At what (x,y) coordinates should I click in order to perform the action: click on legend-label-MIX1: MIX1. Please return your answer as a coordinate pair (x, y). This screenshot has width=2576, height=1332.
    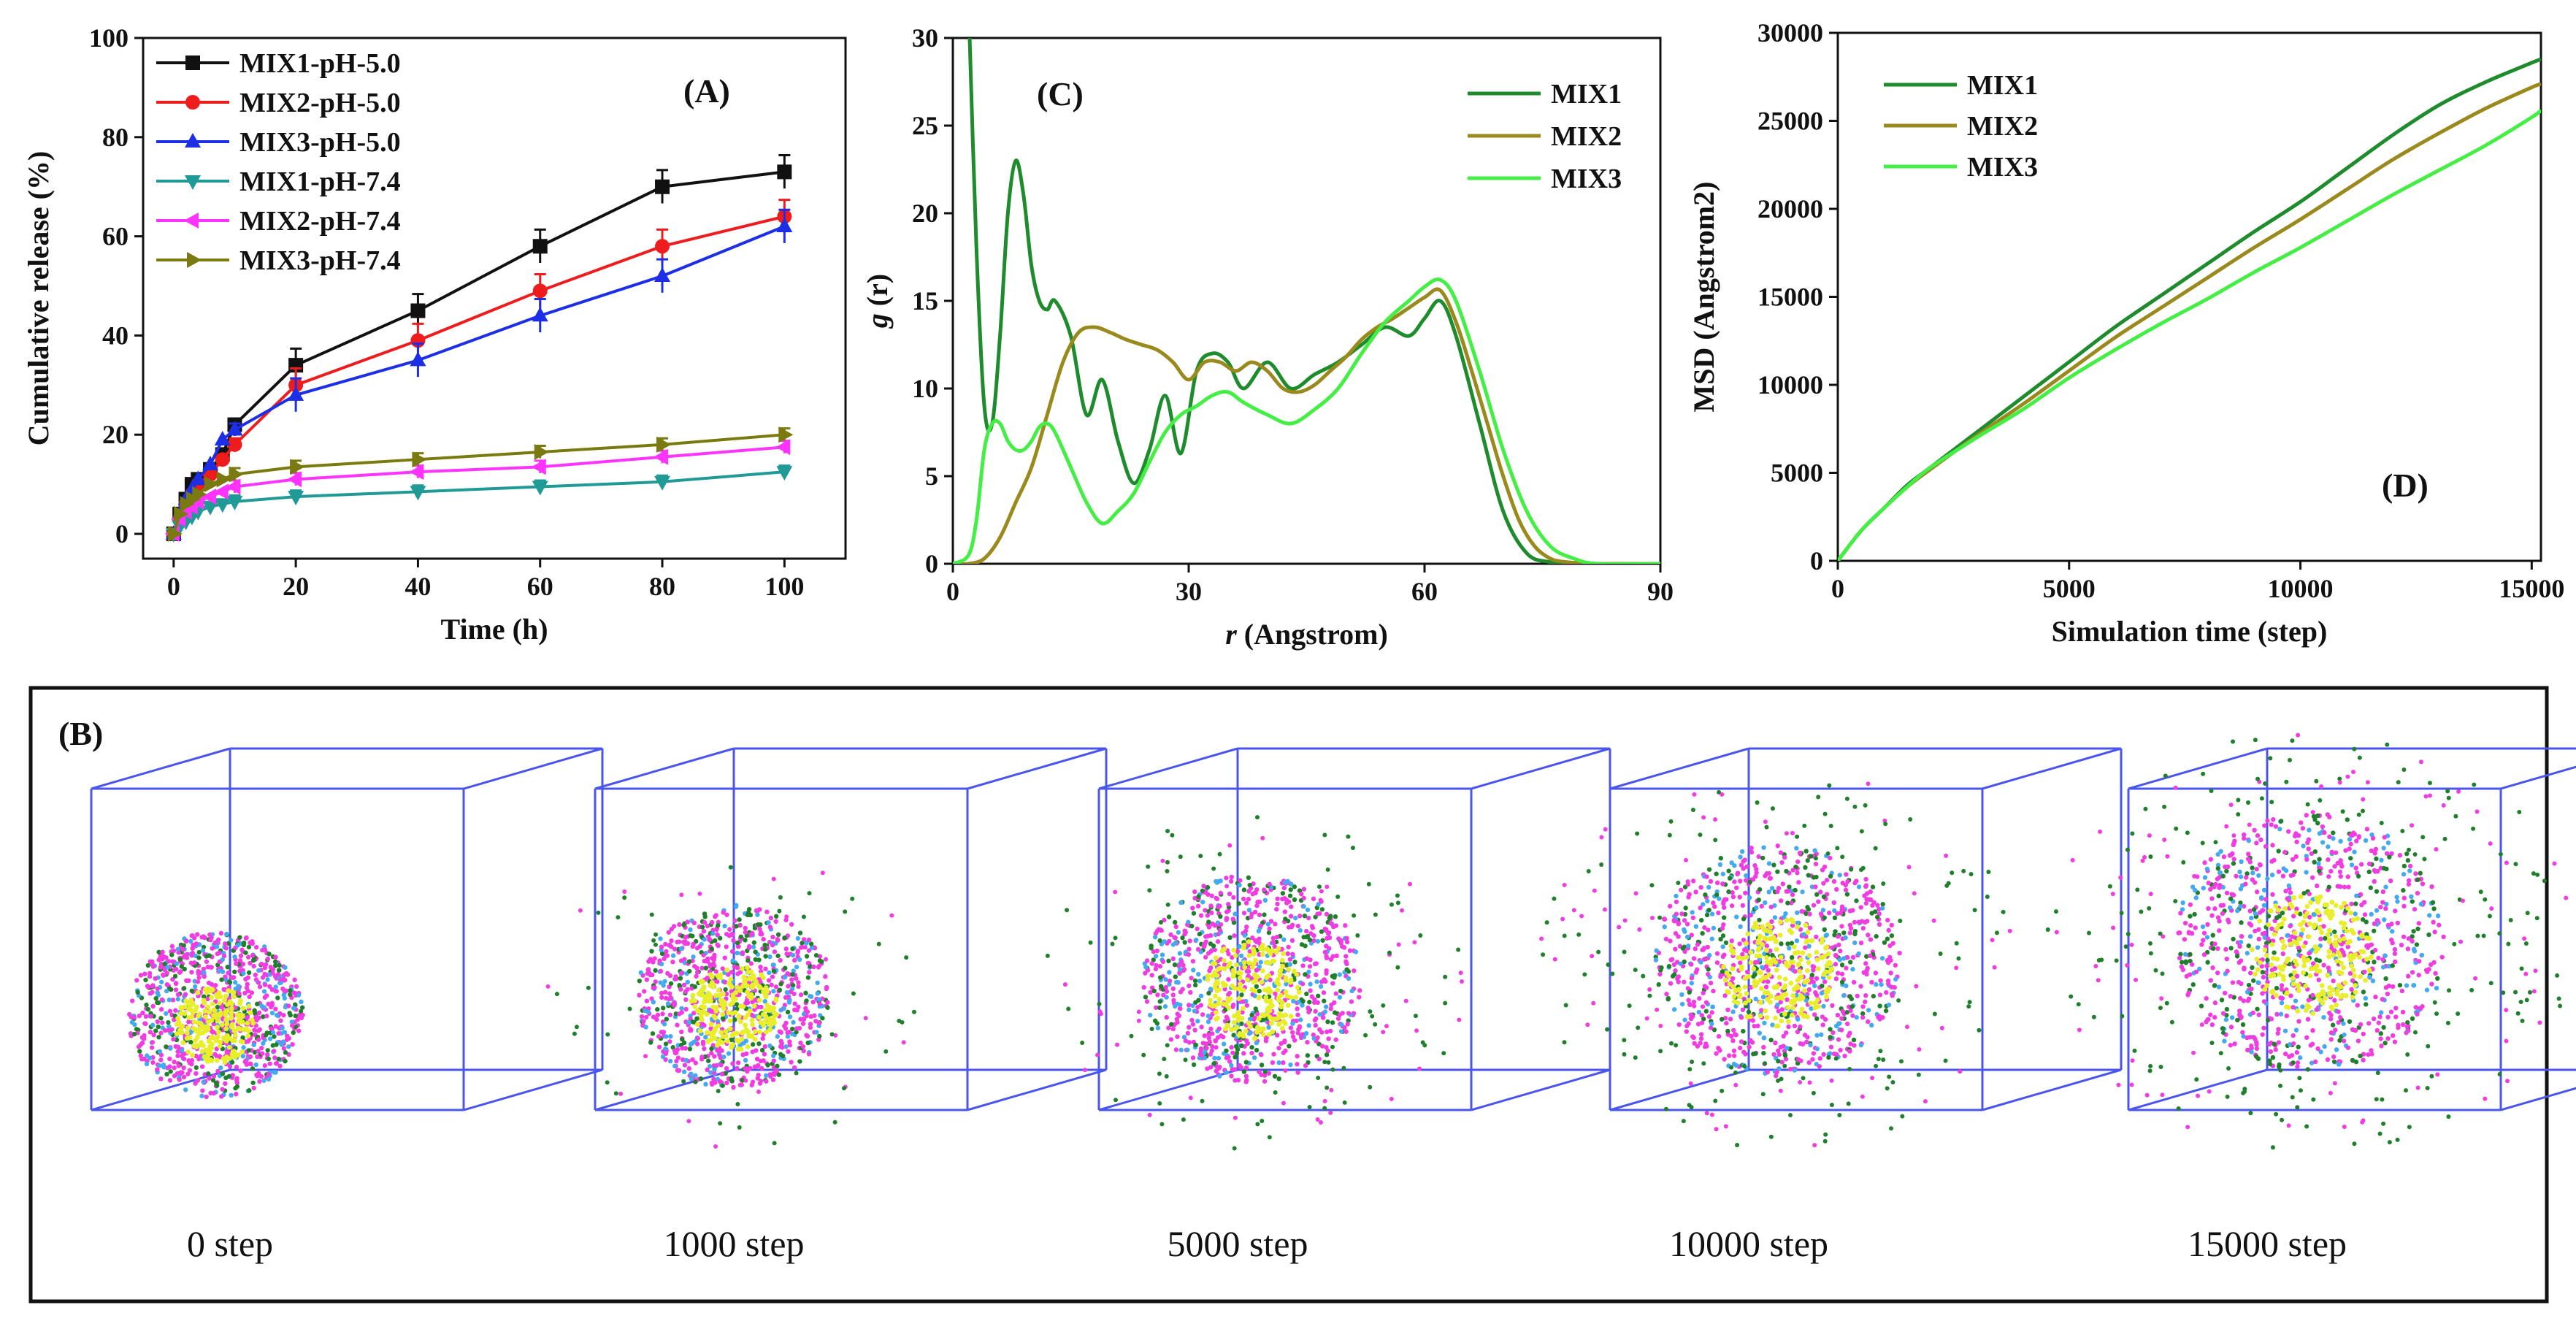
    Looking at the image, I should click on (1586, 95).